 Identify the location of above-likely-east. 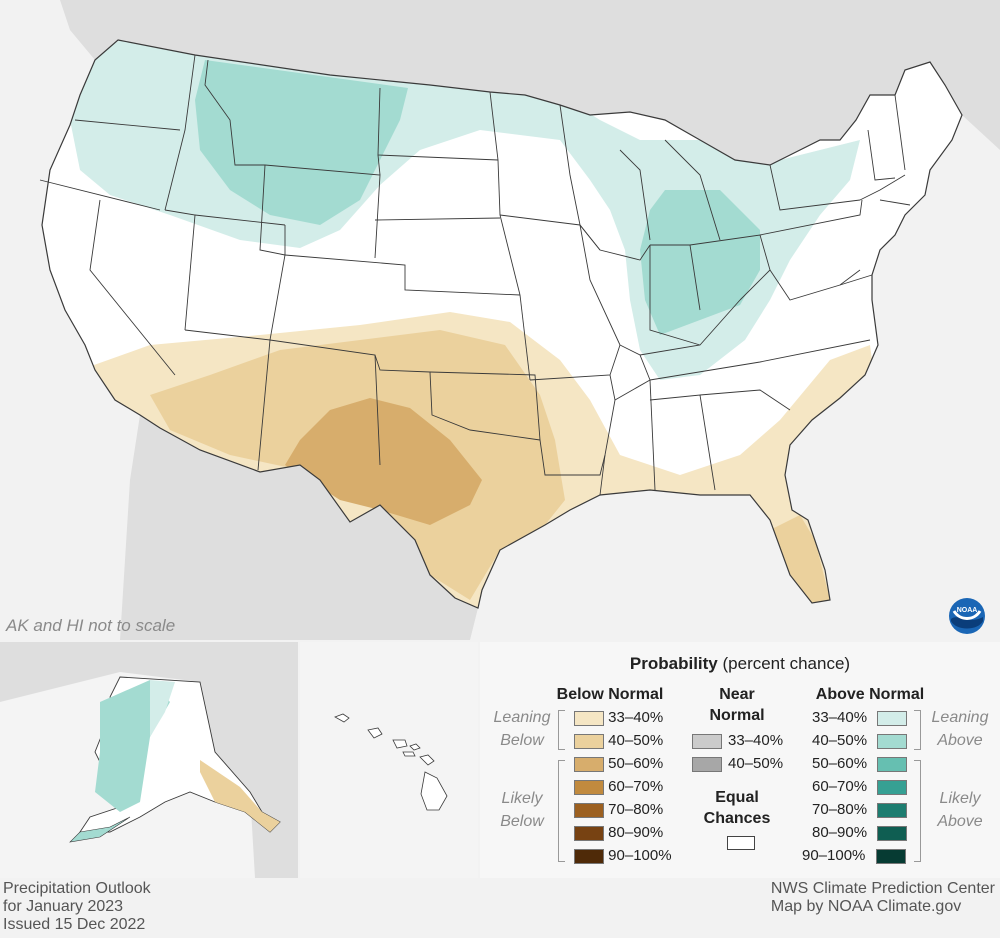
(700, 262).